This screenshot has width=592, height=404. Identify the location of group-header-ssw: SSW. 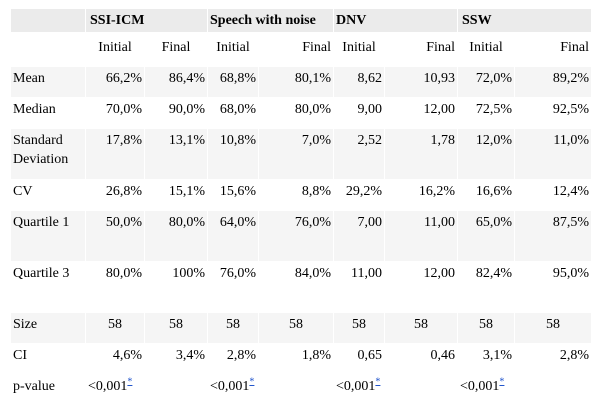
(525, 20).